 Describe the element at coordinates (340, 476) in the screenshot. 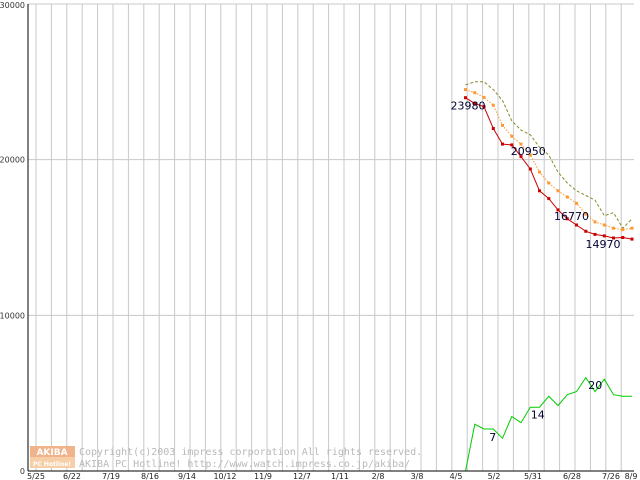

I see `x-tick-label: 1/11` at that location.